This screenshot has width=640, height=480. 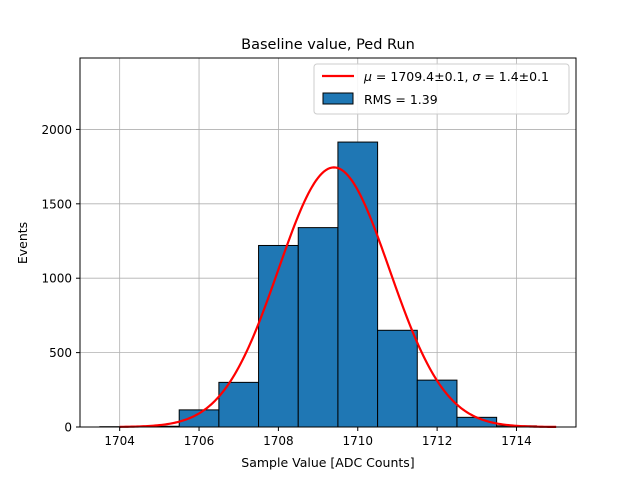 I want to click on chart-title: Baseline value, Ped Run, so click(x=328, y=45).